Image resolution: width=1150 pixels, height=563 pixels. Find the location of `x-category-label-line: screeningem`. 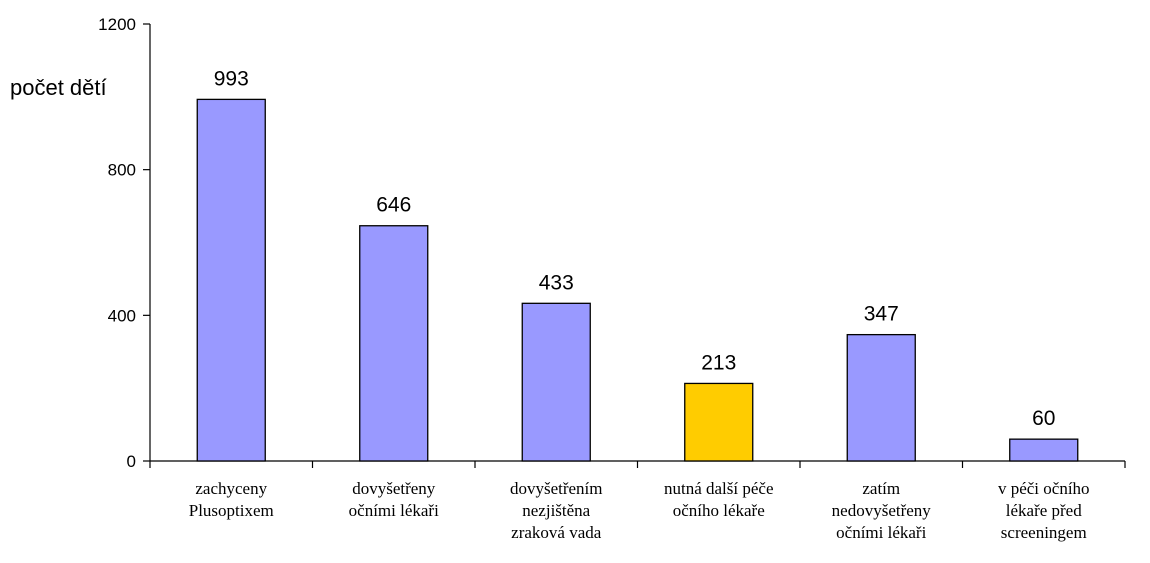

x-category-label-line: screeningem is located at coordinates (1044, 532).